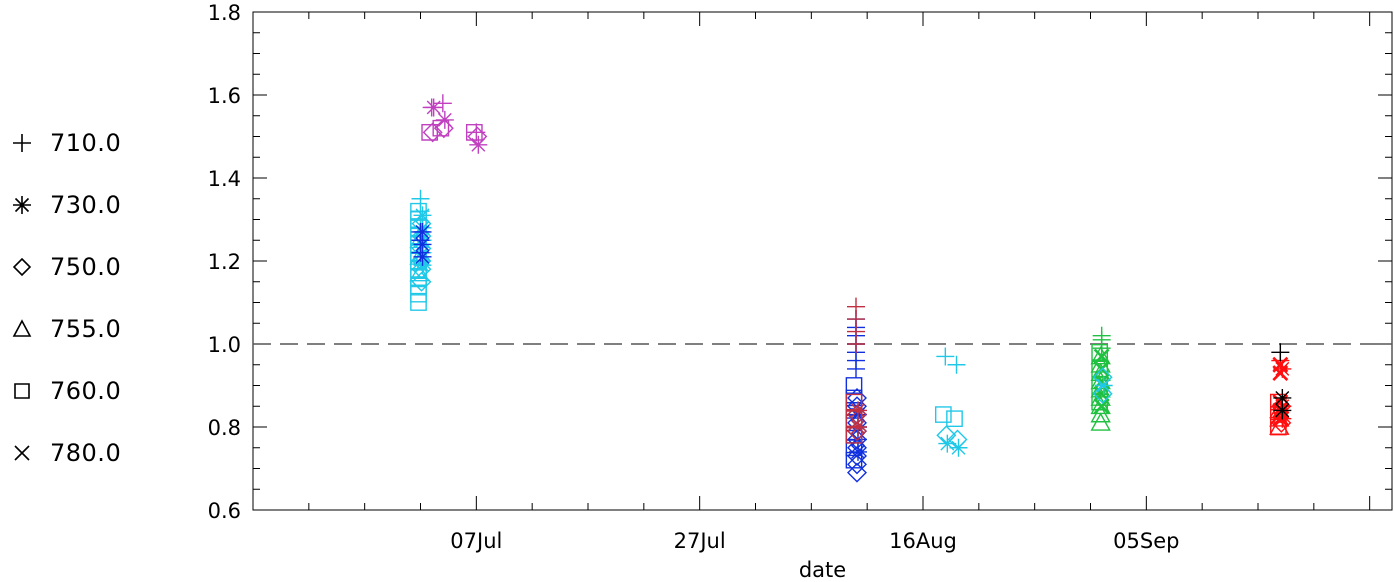  Describe the element at coordinates (1101, 406) in the screenshot. I see `data-point-cross` at that location.